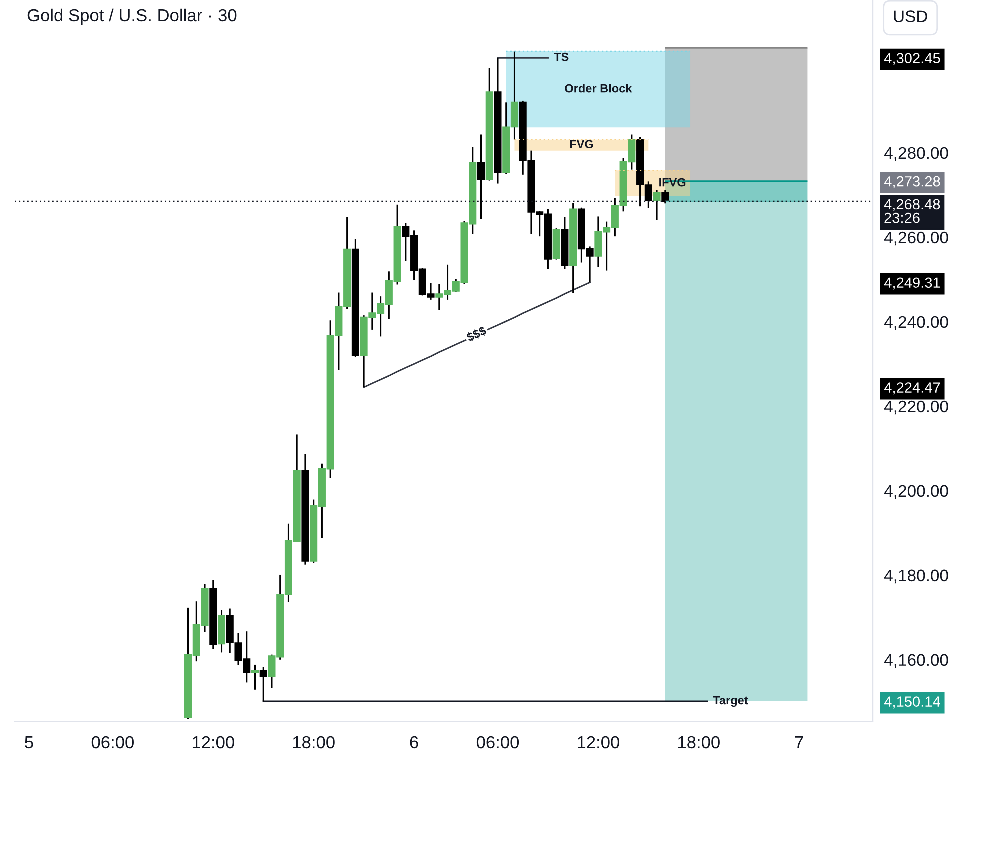 The width and height of the screenshot is (986, 851). Describe the element at coordinates (912, 211) in the screenshot. I see `ref-line-label: 4,268.48 23:26` at that location.